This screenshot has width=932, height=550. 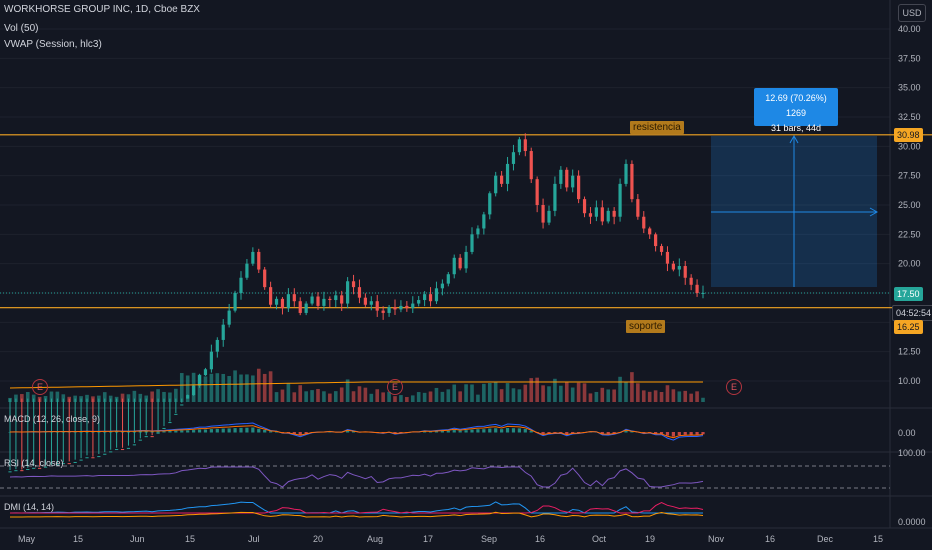 What do you see at coordinates (909, 88) in the screenshot?
I see `y-tick-label: 35.00` at bounding box center [909, 88].